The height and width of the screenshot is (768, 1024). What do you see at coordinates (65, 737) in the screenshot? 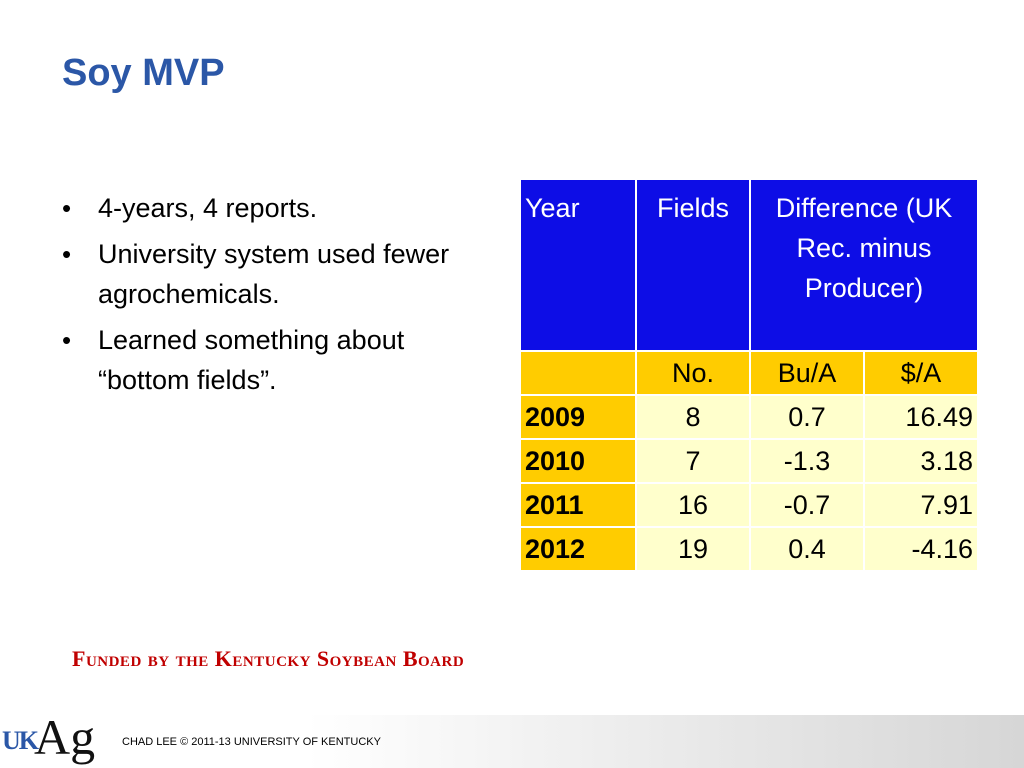
I see `logo-ag-text: Ag` at bounding box center [65, 737].